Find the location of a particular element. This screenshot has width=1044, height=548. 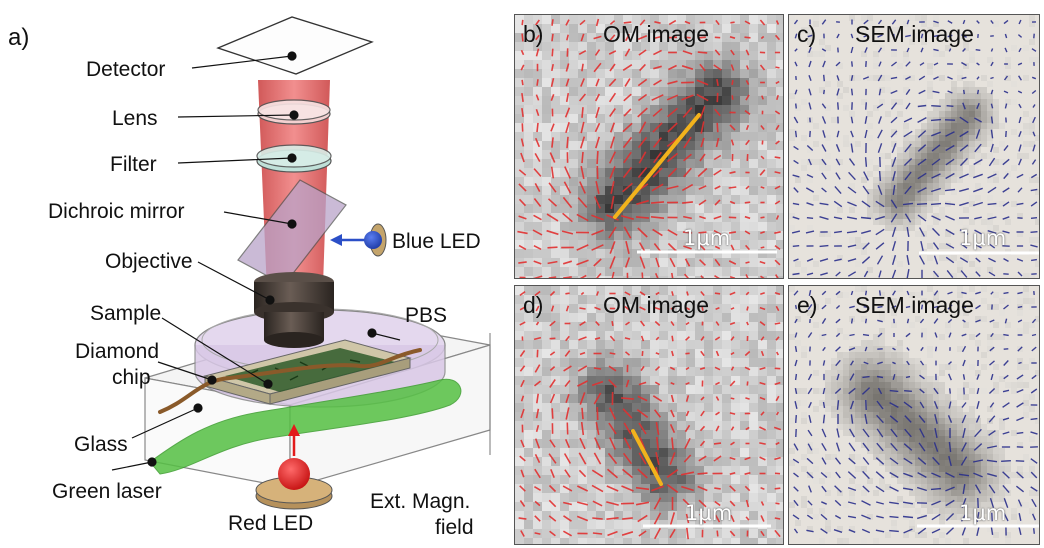

dichroic-mirror-label: Dichroic mirror is located at coordinates (116, 211).